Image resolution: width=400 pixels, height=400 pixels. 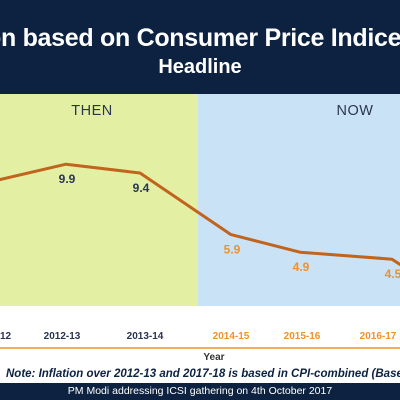 What do you see at coordinates (302, 336) in the screenshot?
I see `x-tick-label: 2015-16` at bounding box center [302, 336].